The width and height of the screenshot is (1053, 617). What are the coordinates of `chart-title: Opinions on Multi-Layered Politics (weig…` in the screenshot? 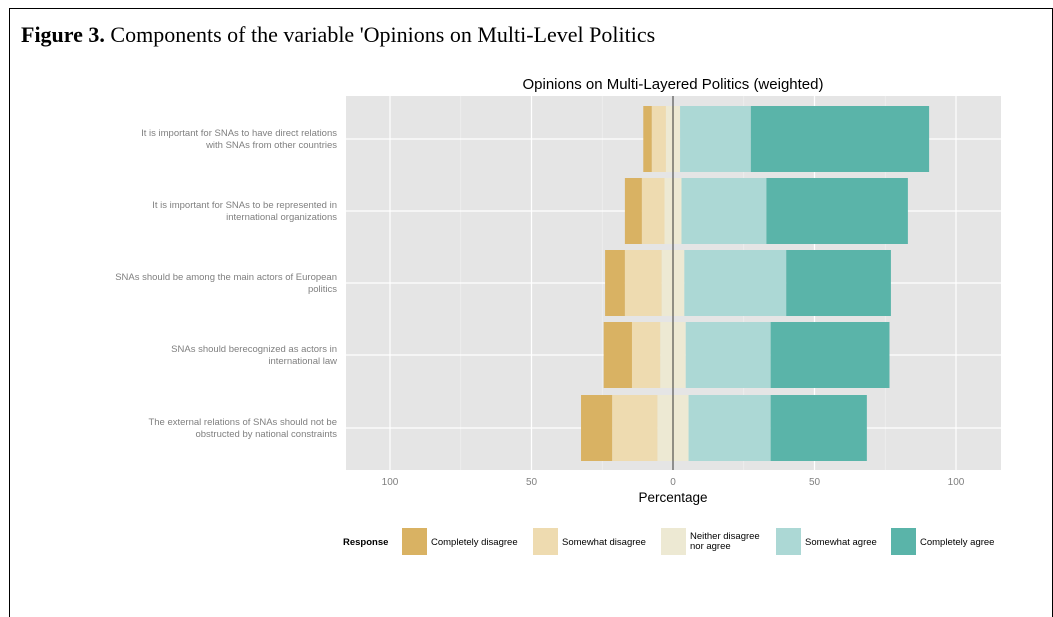 It's located at (673, 84).